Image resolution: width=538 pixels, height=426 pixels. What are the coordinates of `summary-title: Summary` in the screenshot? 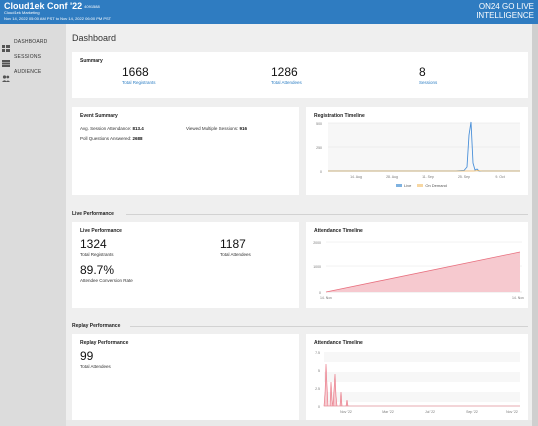 It's located at (91, 61).